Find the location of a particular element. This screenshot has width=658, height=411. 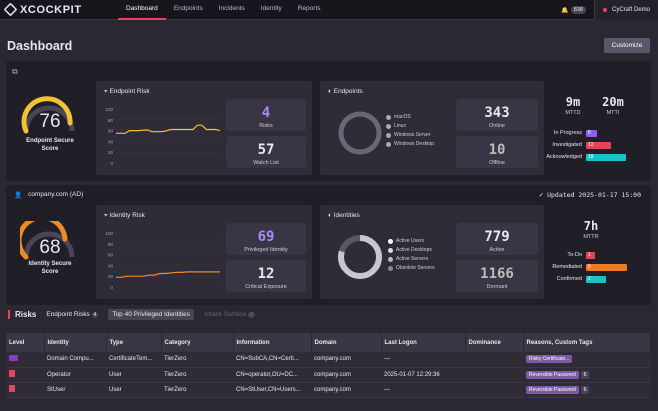

status-bar-row: In Progress 5 is located at coordinates (596, 133).